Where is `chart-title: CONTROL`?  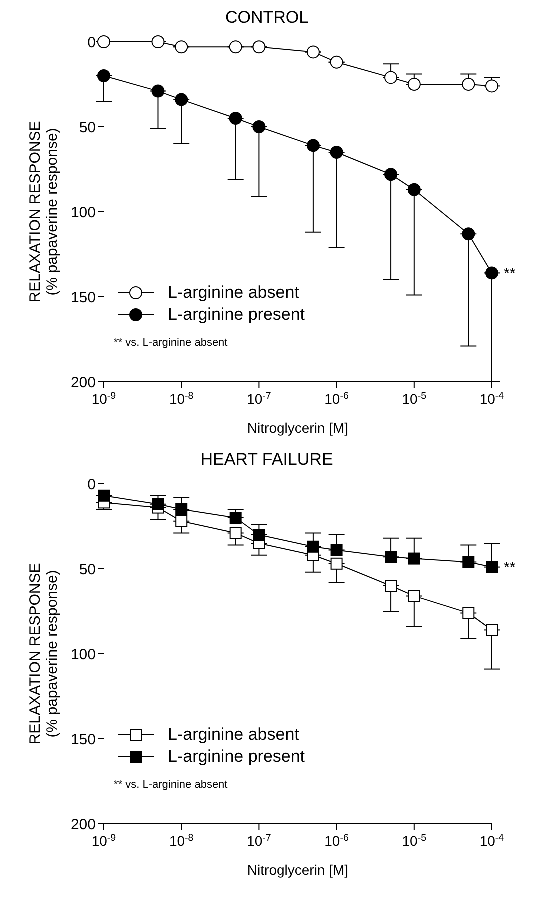 chart-title: CONTROL is located at coordinates (267, 18).